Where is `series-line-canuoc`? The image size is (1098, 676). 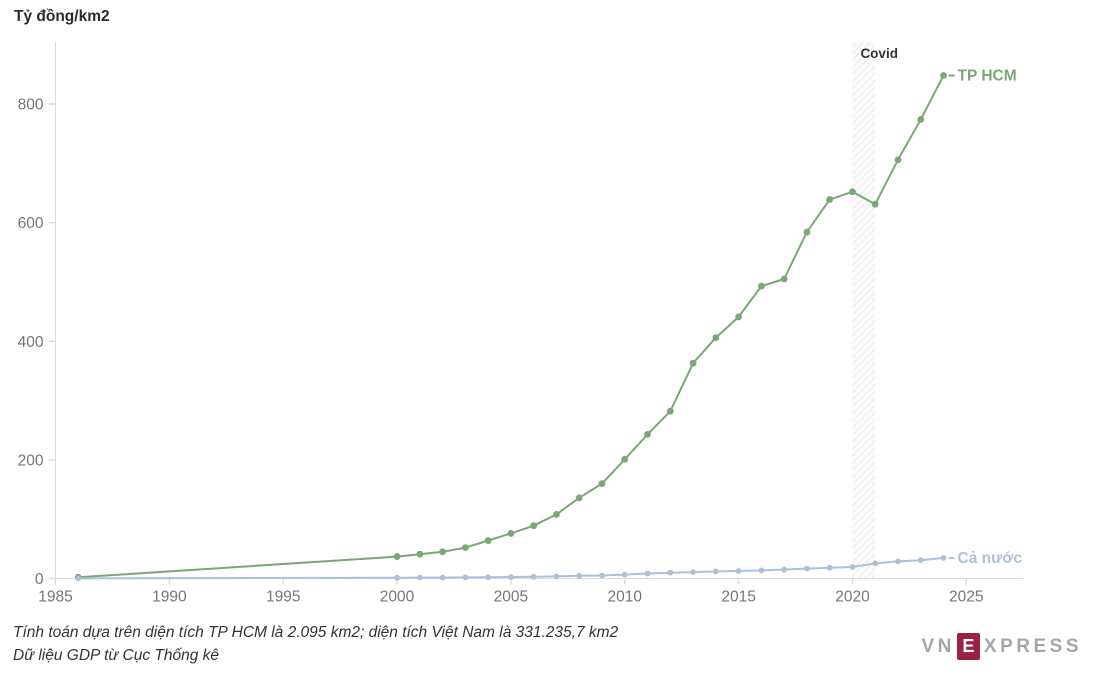 series-line-canuoc is located at coordinates (511, 568).